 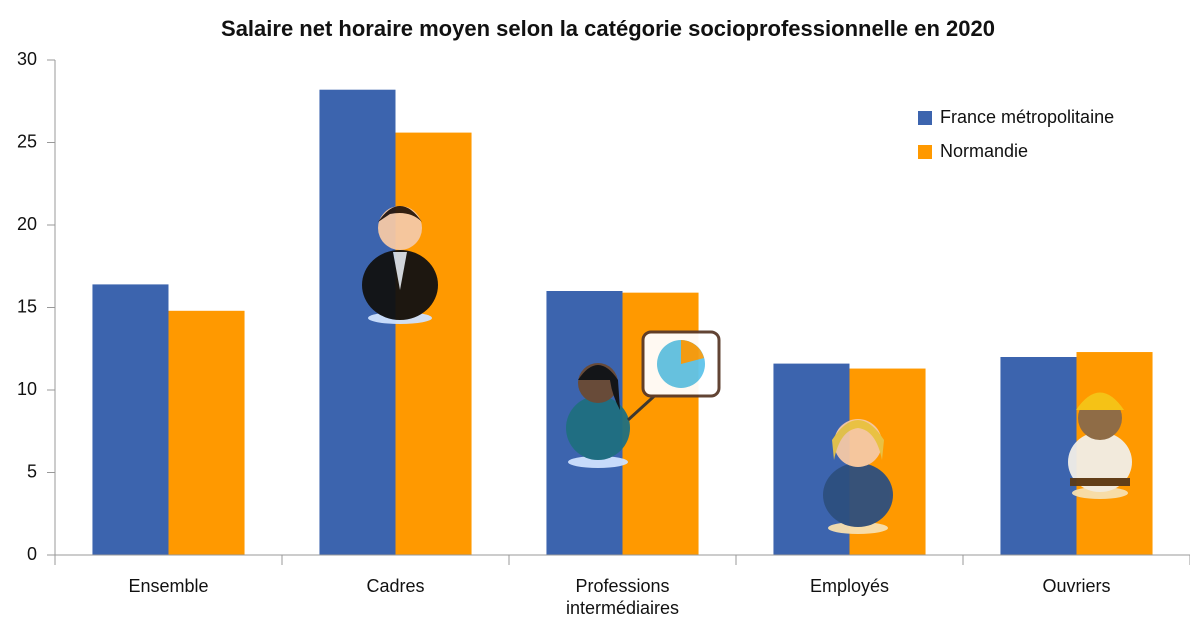 What do you see at coordinates (400, 265) in the screenshot?
I see `cadre-icon` at bounding box center [400, 265].